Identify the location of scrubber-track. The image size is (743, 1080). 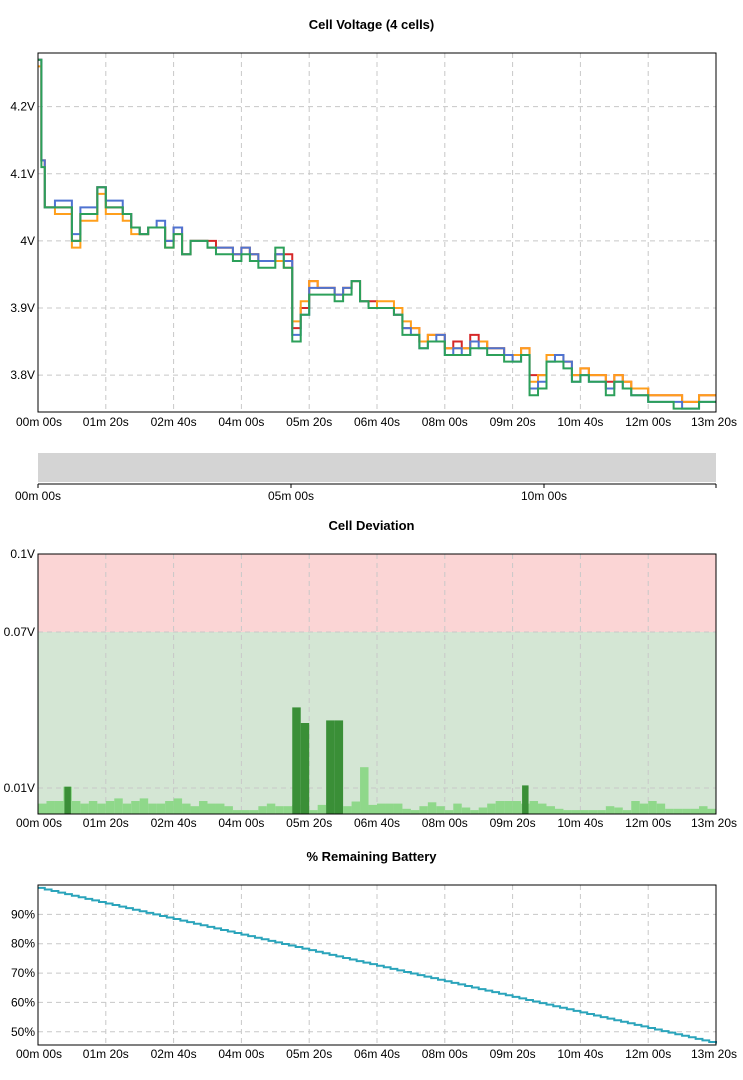
(377, 467).